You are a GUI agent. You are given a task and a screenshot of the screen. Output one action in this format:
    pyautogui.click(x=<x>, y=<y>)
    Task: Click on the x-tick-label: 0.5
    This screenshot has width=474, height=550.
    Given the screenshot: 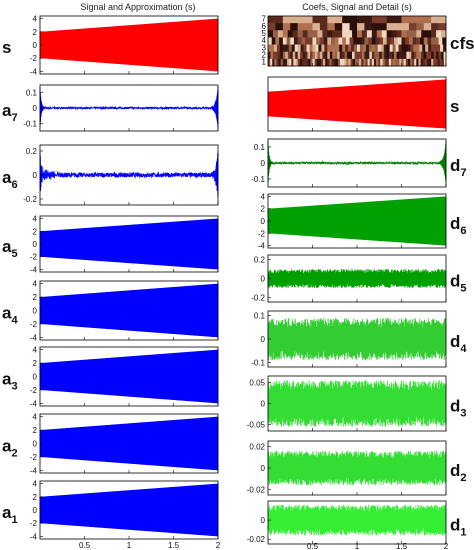 What is the action you would take?
    pyautogui.click(x=313, y=546)
    